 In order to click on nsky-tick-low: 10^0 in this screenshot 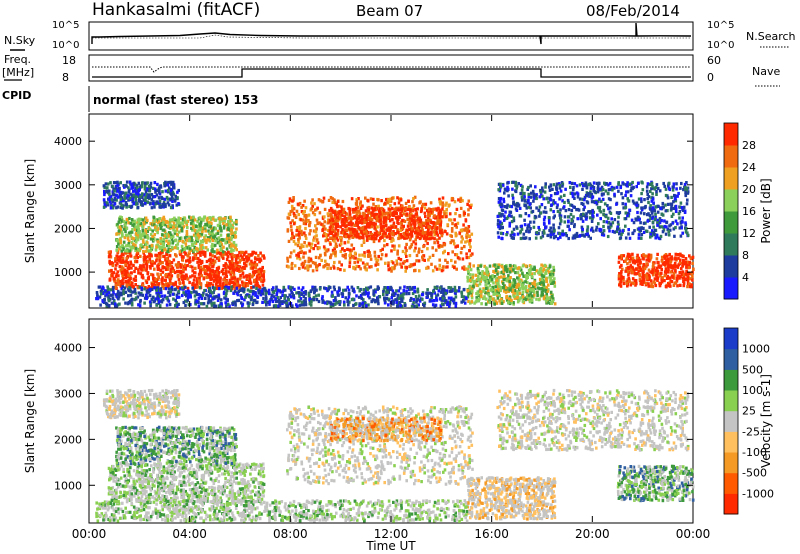, I will do `click(65, 45)`.